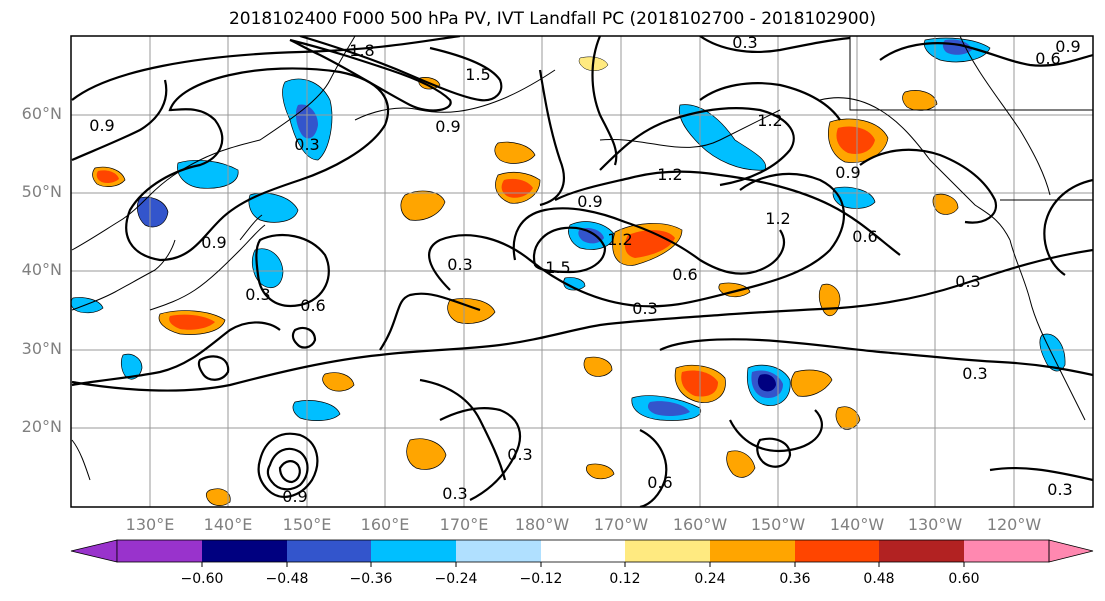 This screenshot has height=601, width=1105. I want to click on lon-label: 150°W, so click(778, 524).